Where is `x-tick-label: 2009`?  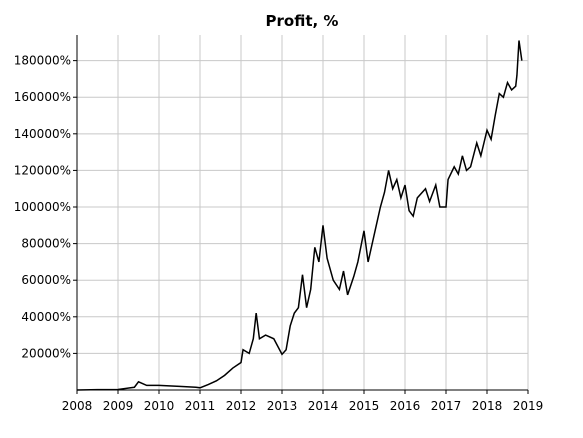 x-tick-label: 2009 is located at coordinates (118, 406).